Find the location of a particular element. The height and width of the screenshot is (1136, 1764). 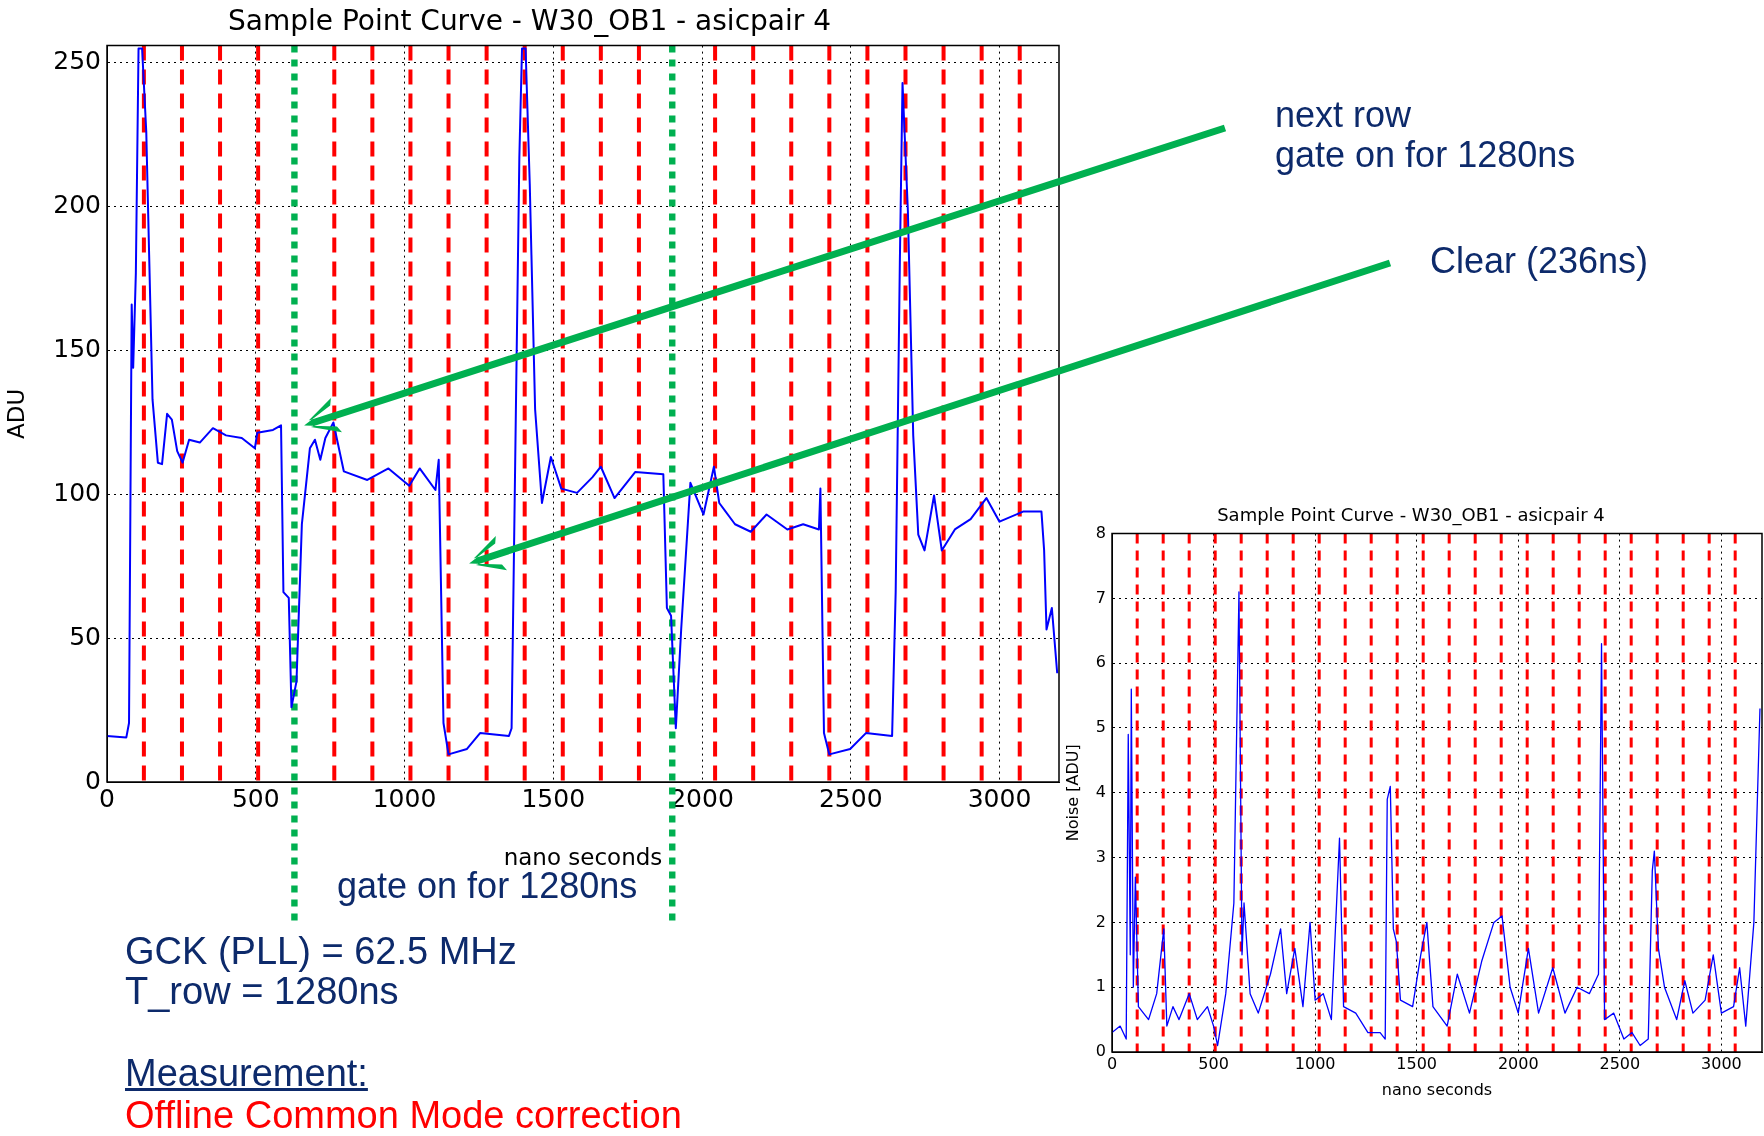

text: next row gate on for 1280ns is located at coordinates (1425, 134).